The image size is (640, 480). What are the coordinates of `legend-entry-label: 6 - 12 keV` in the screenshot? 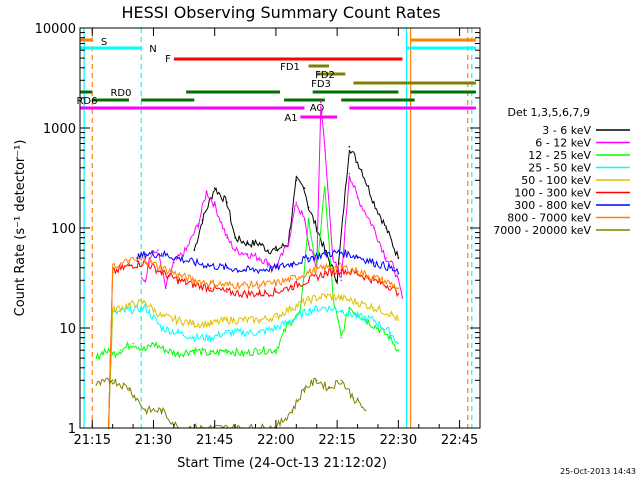 It's located at (563, 143).